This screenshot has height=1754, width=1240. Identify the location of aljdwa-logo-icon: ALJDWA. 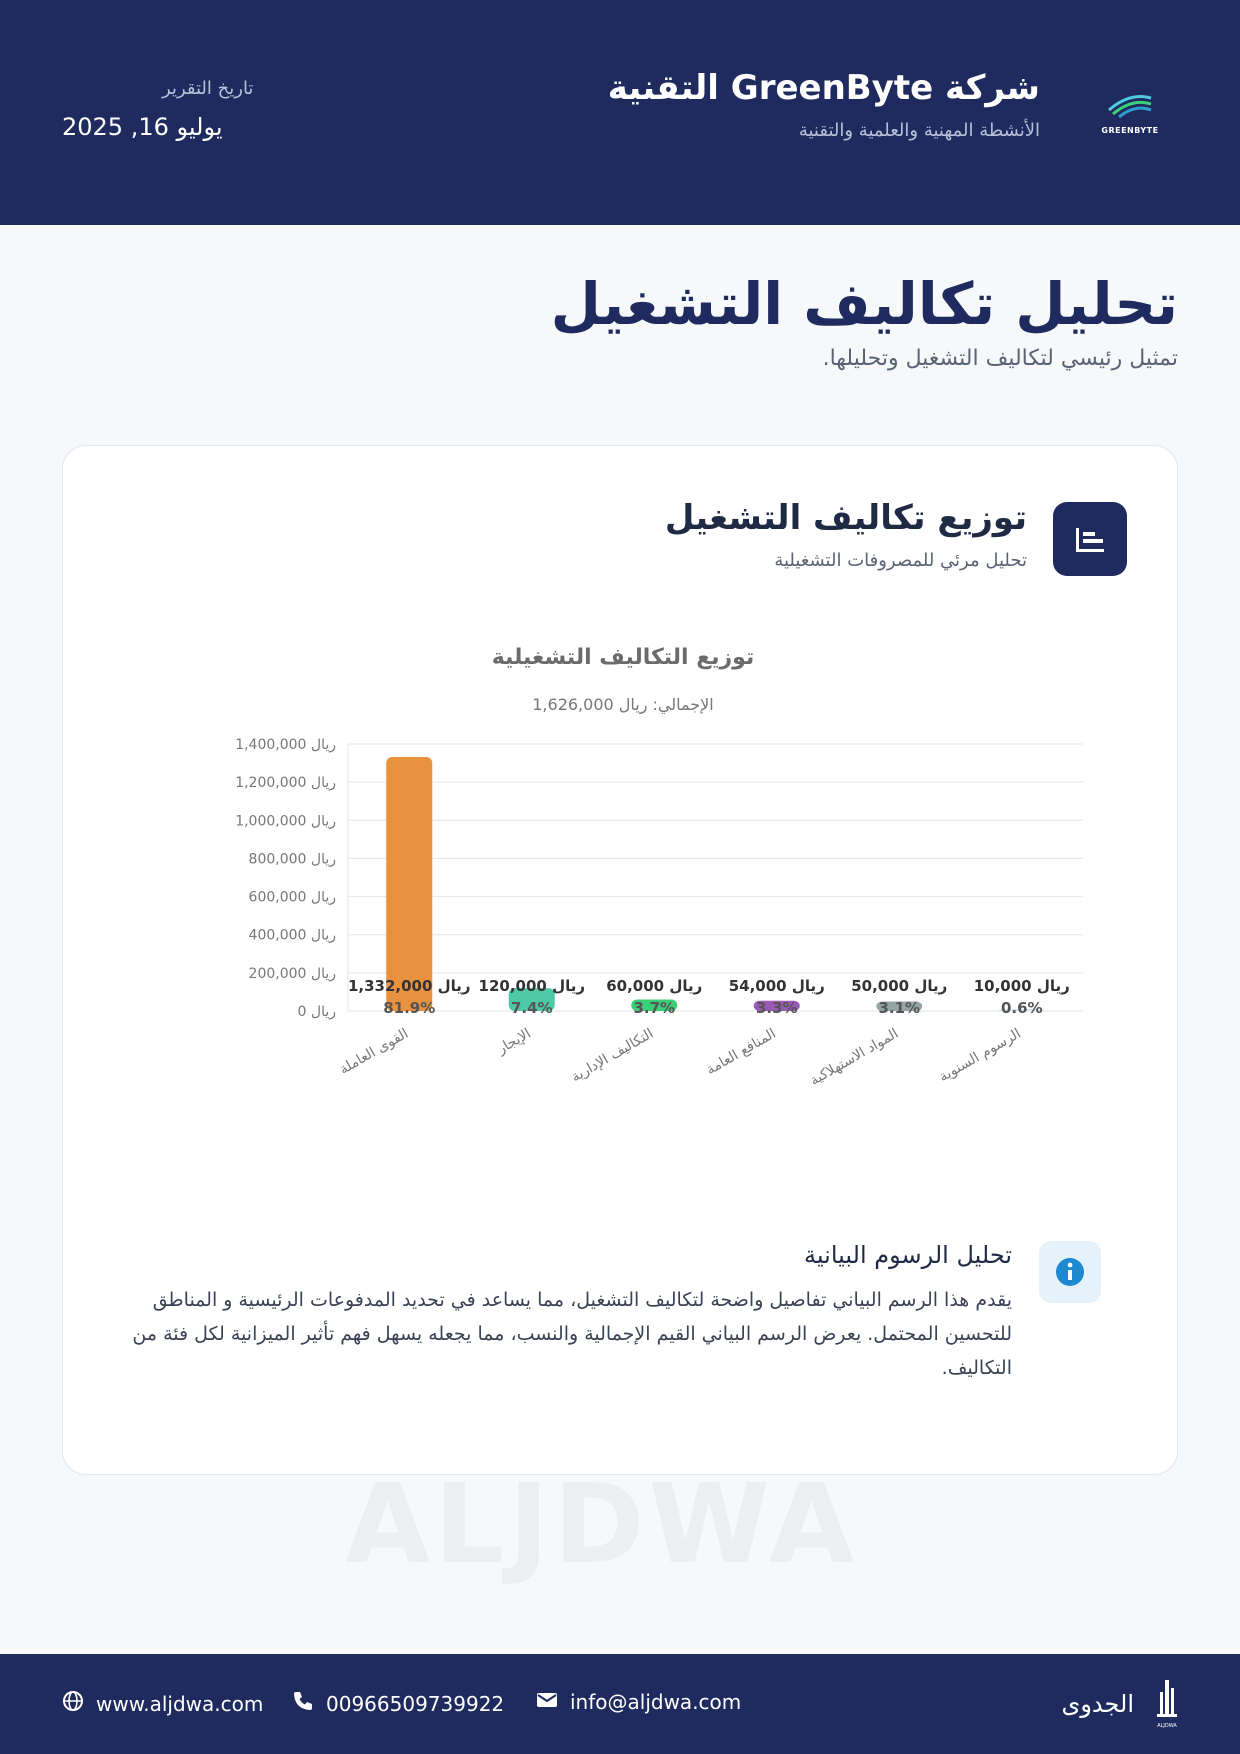
(1167, 1704).